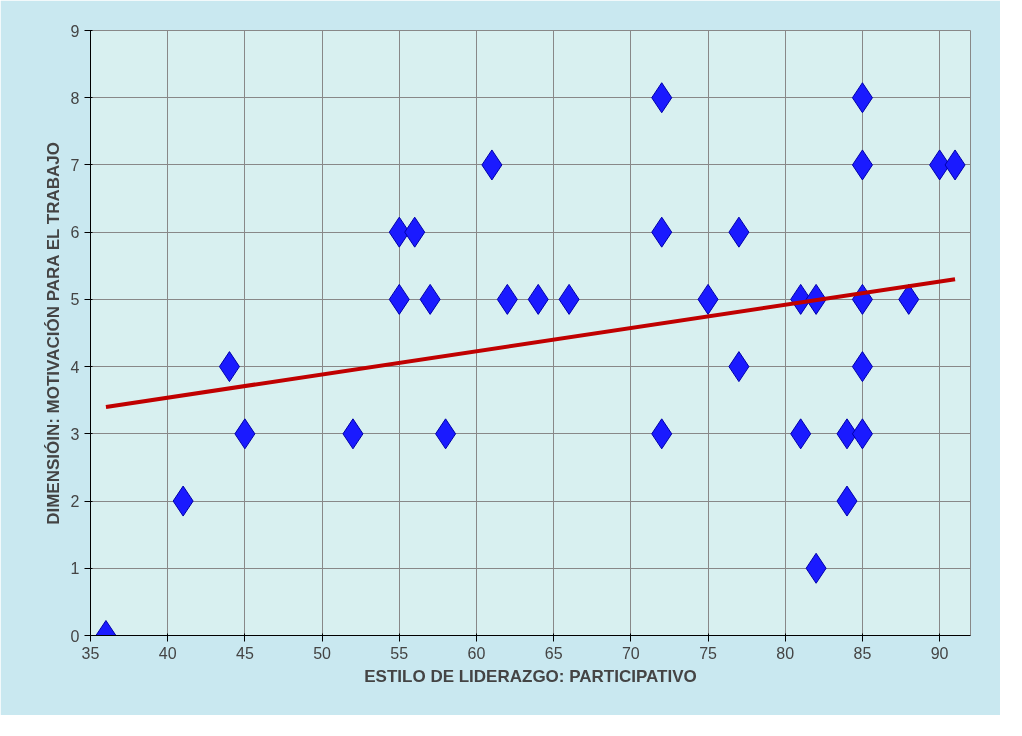 The height and width of the screenshot is (736, 1022). What do you see at coordinates (75, 434) in the screenshot?
I see `y-tick-label: 3` at bounding box center [75, 434].